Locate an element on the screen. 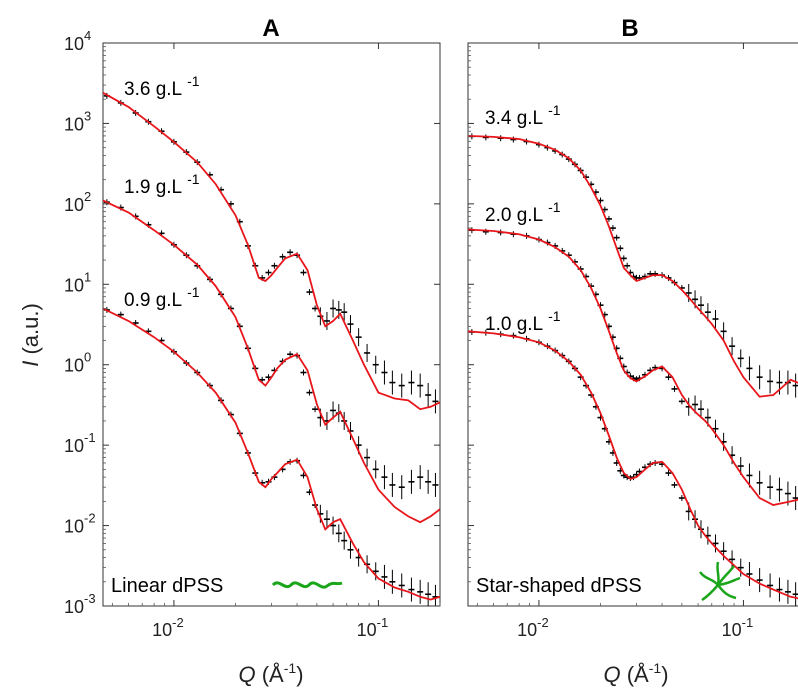 This screenshot has width=798, height=691. svg-text: I (a.u.) is located at coordinates (30, 335).